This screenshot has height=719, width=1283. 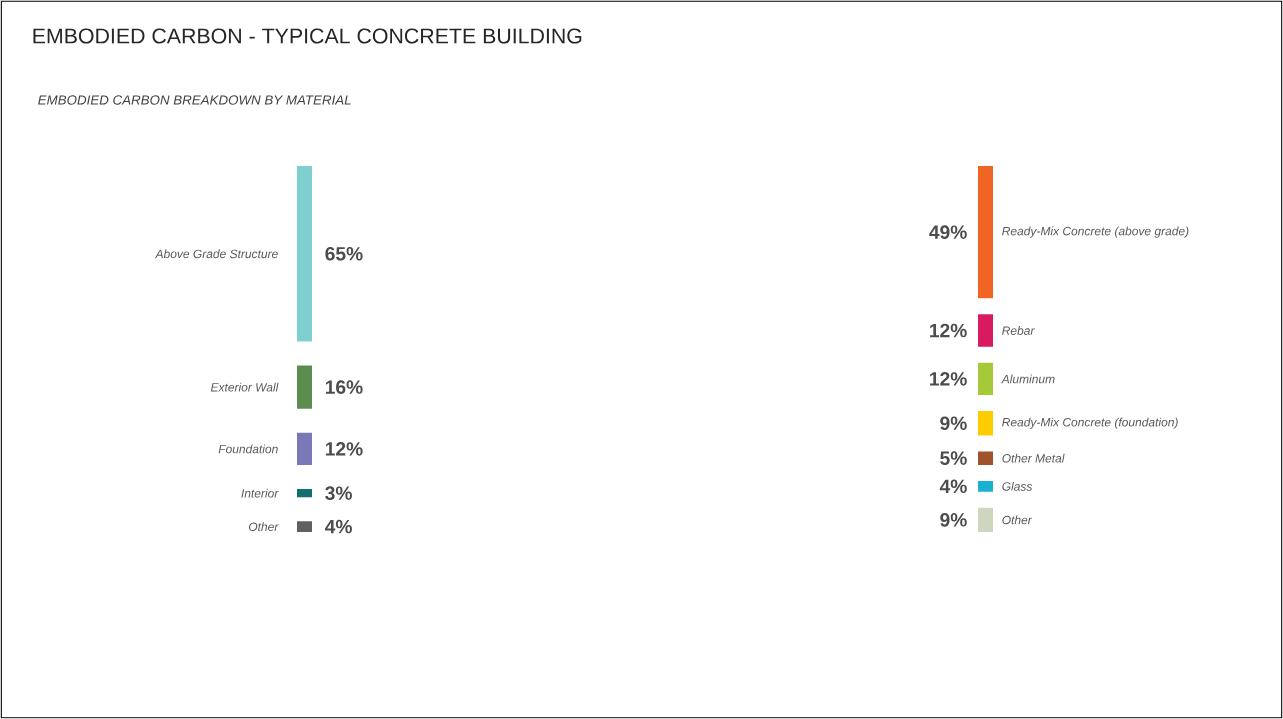 I want to click on text: EMBODIED CARBON - TYPICAL CONCRETE BUILDING, so click(x=307, y=36).